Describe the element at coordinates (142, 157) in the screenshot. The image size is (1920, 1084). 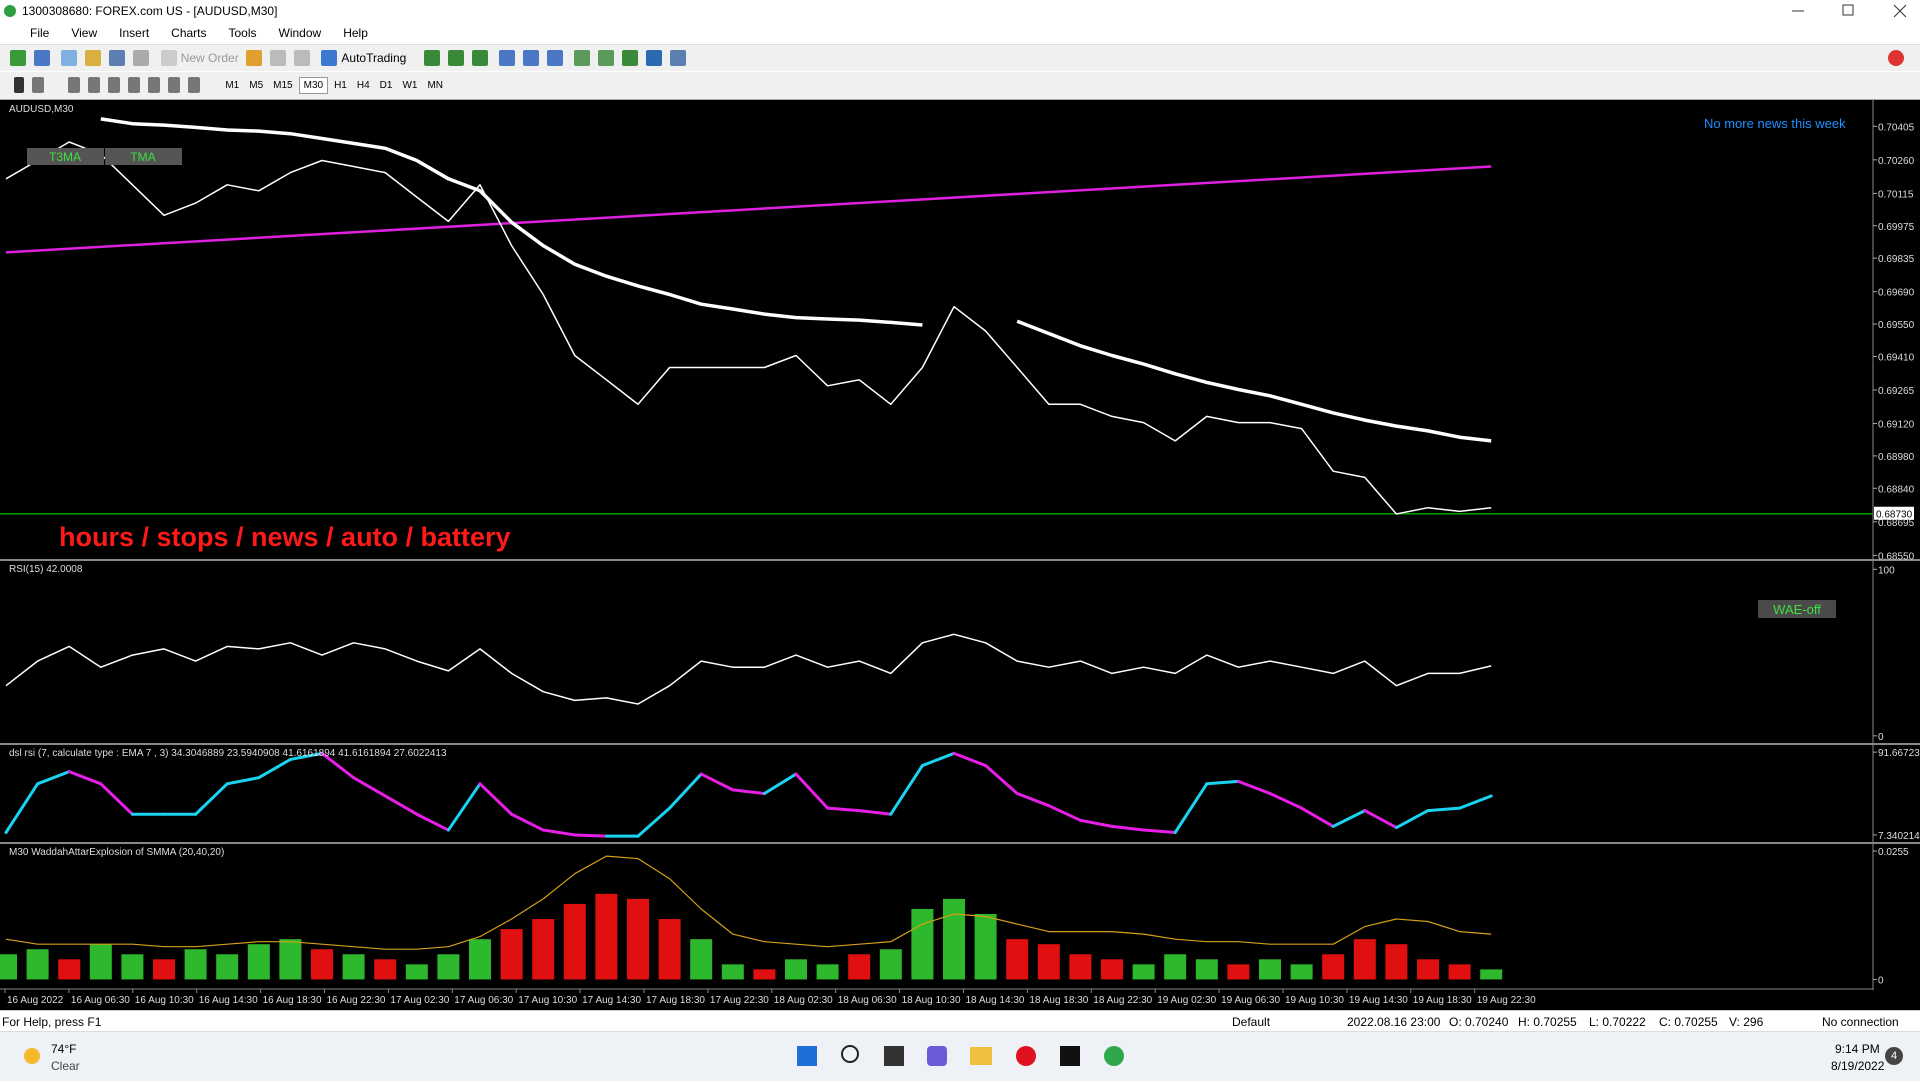
I see `indicator-button-label: TMA` at that location.